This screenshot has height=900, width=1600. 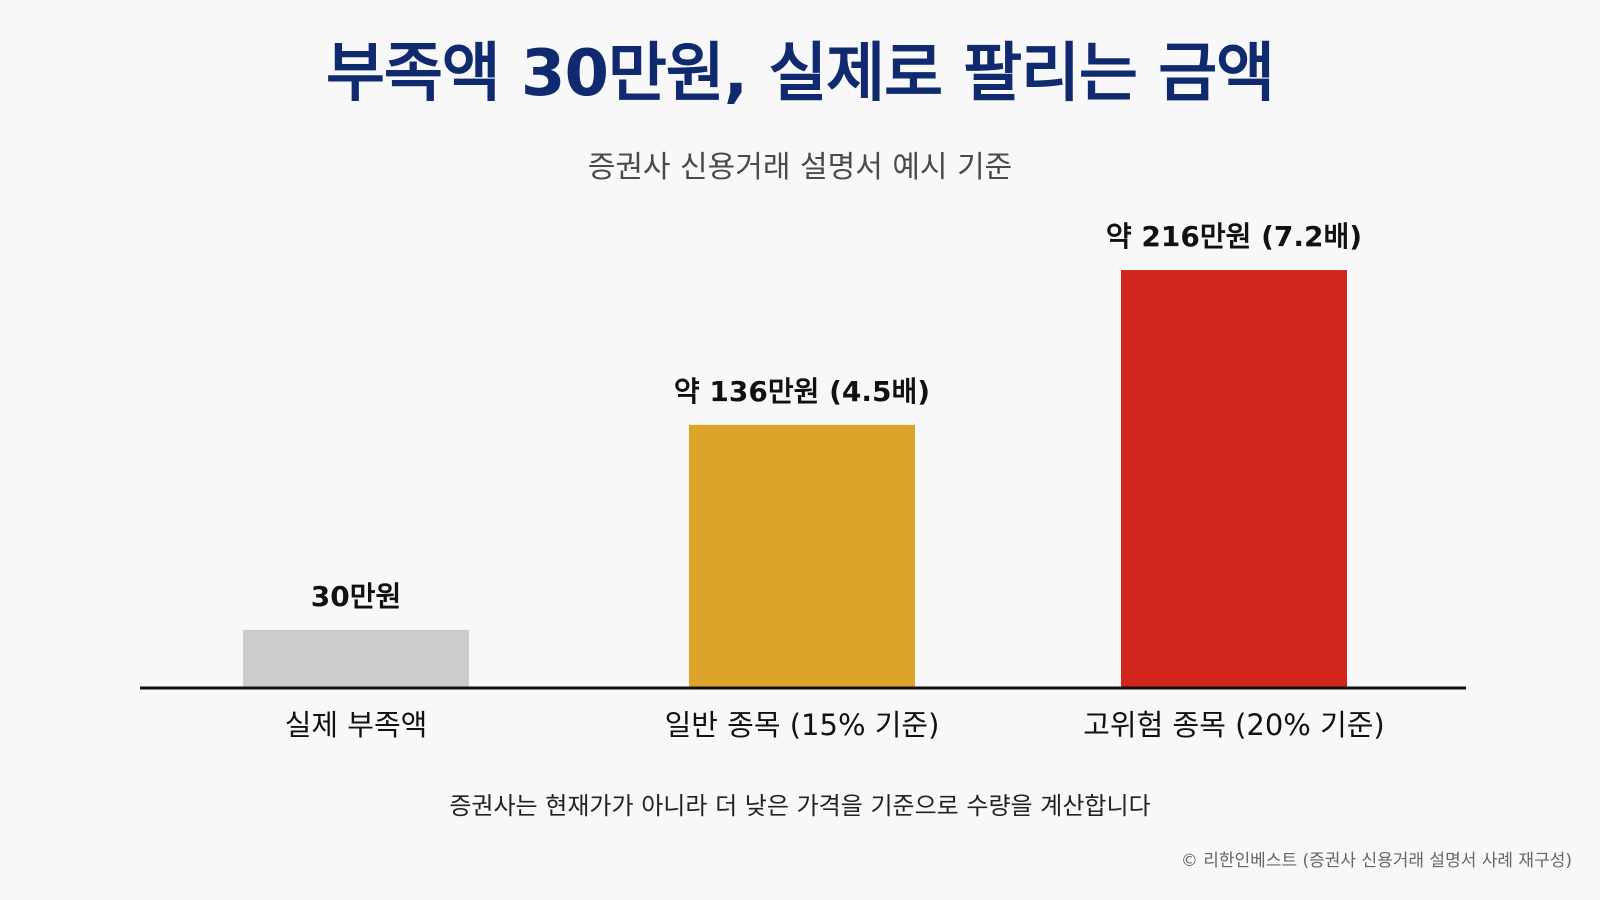 I want to click on credit-text: © 리한인베스트 (증권사 신용거래 설명서 사례 재구성), so click(x=1376, y=861).